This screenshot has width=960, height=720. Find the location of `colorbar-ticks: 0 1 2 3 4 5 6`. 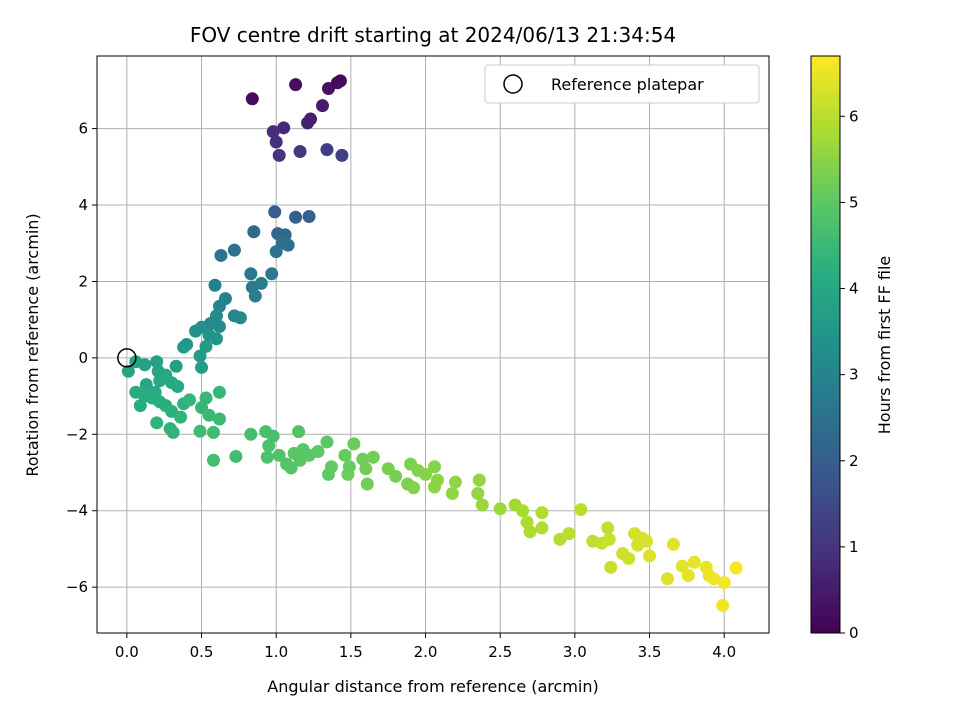

colorbar-ticks: 0 1 2 3 4 5 6 is located at coordinates (849, 374).